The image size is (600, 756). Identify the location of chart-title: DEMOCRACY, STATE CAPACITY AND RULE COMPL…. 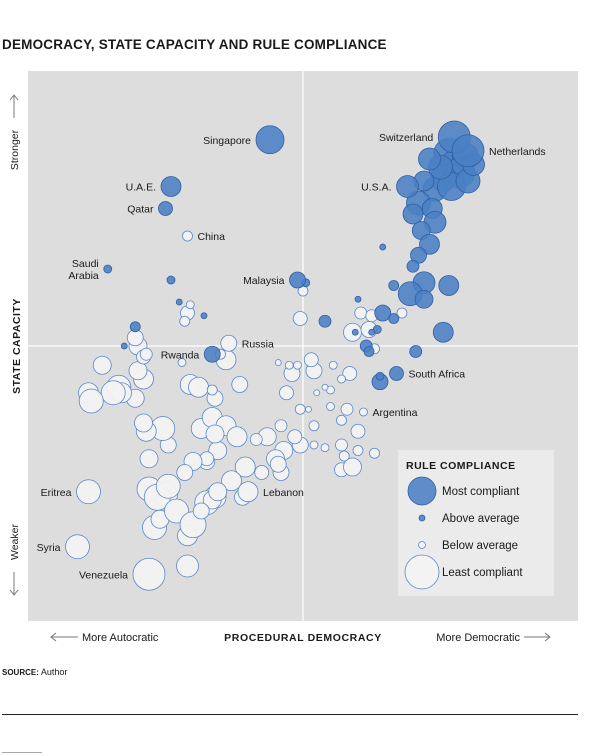
(194, 44).